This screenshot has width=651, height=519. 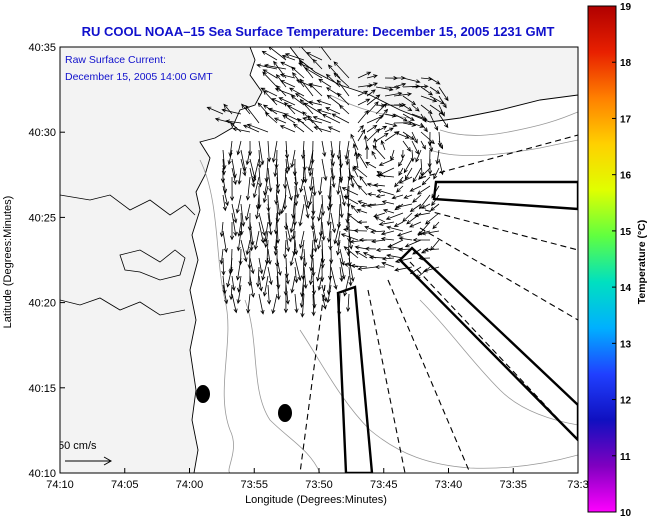 I want to click on y-tick-label: 40:35, so click(x=42, y=48).